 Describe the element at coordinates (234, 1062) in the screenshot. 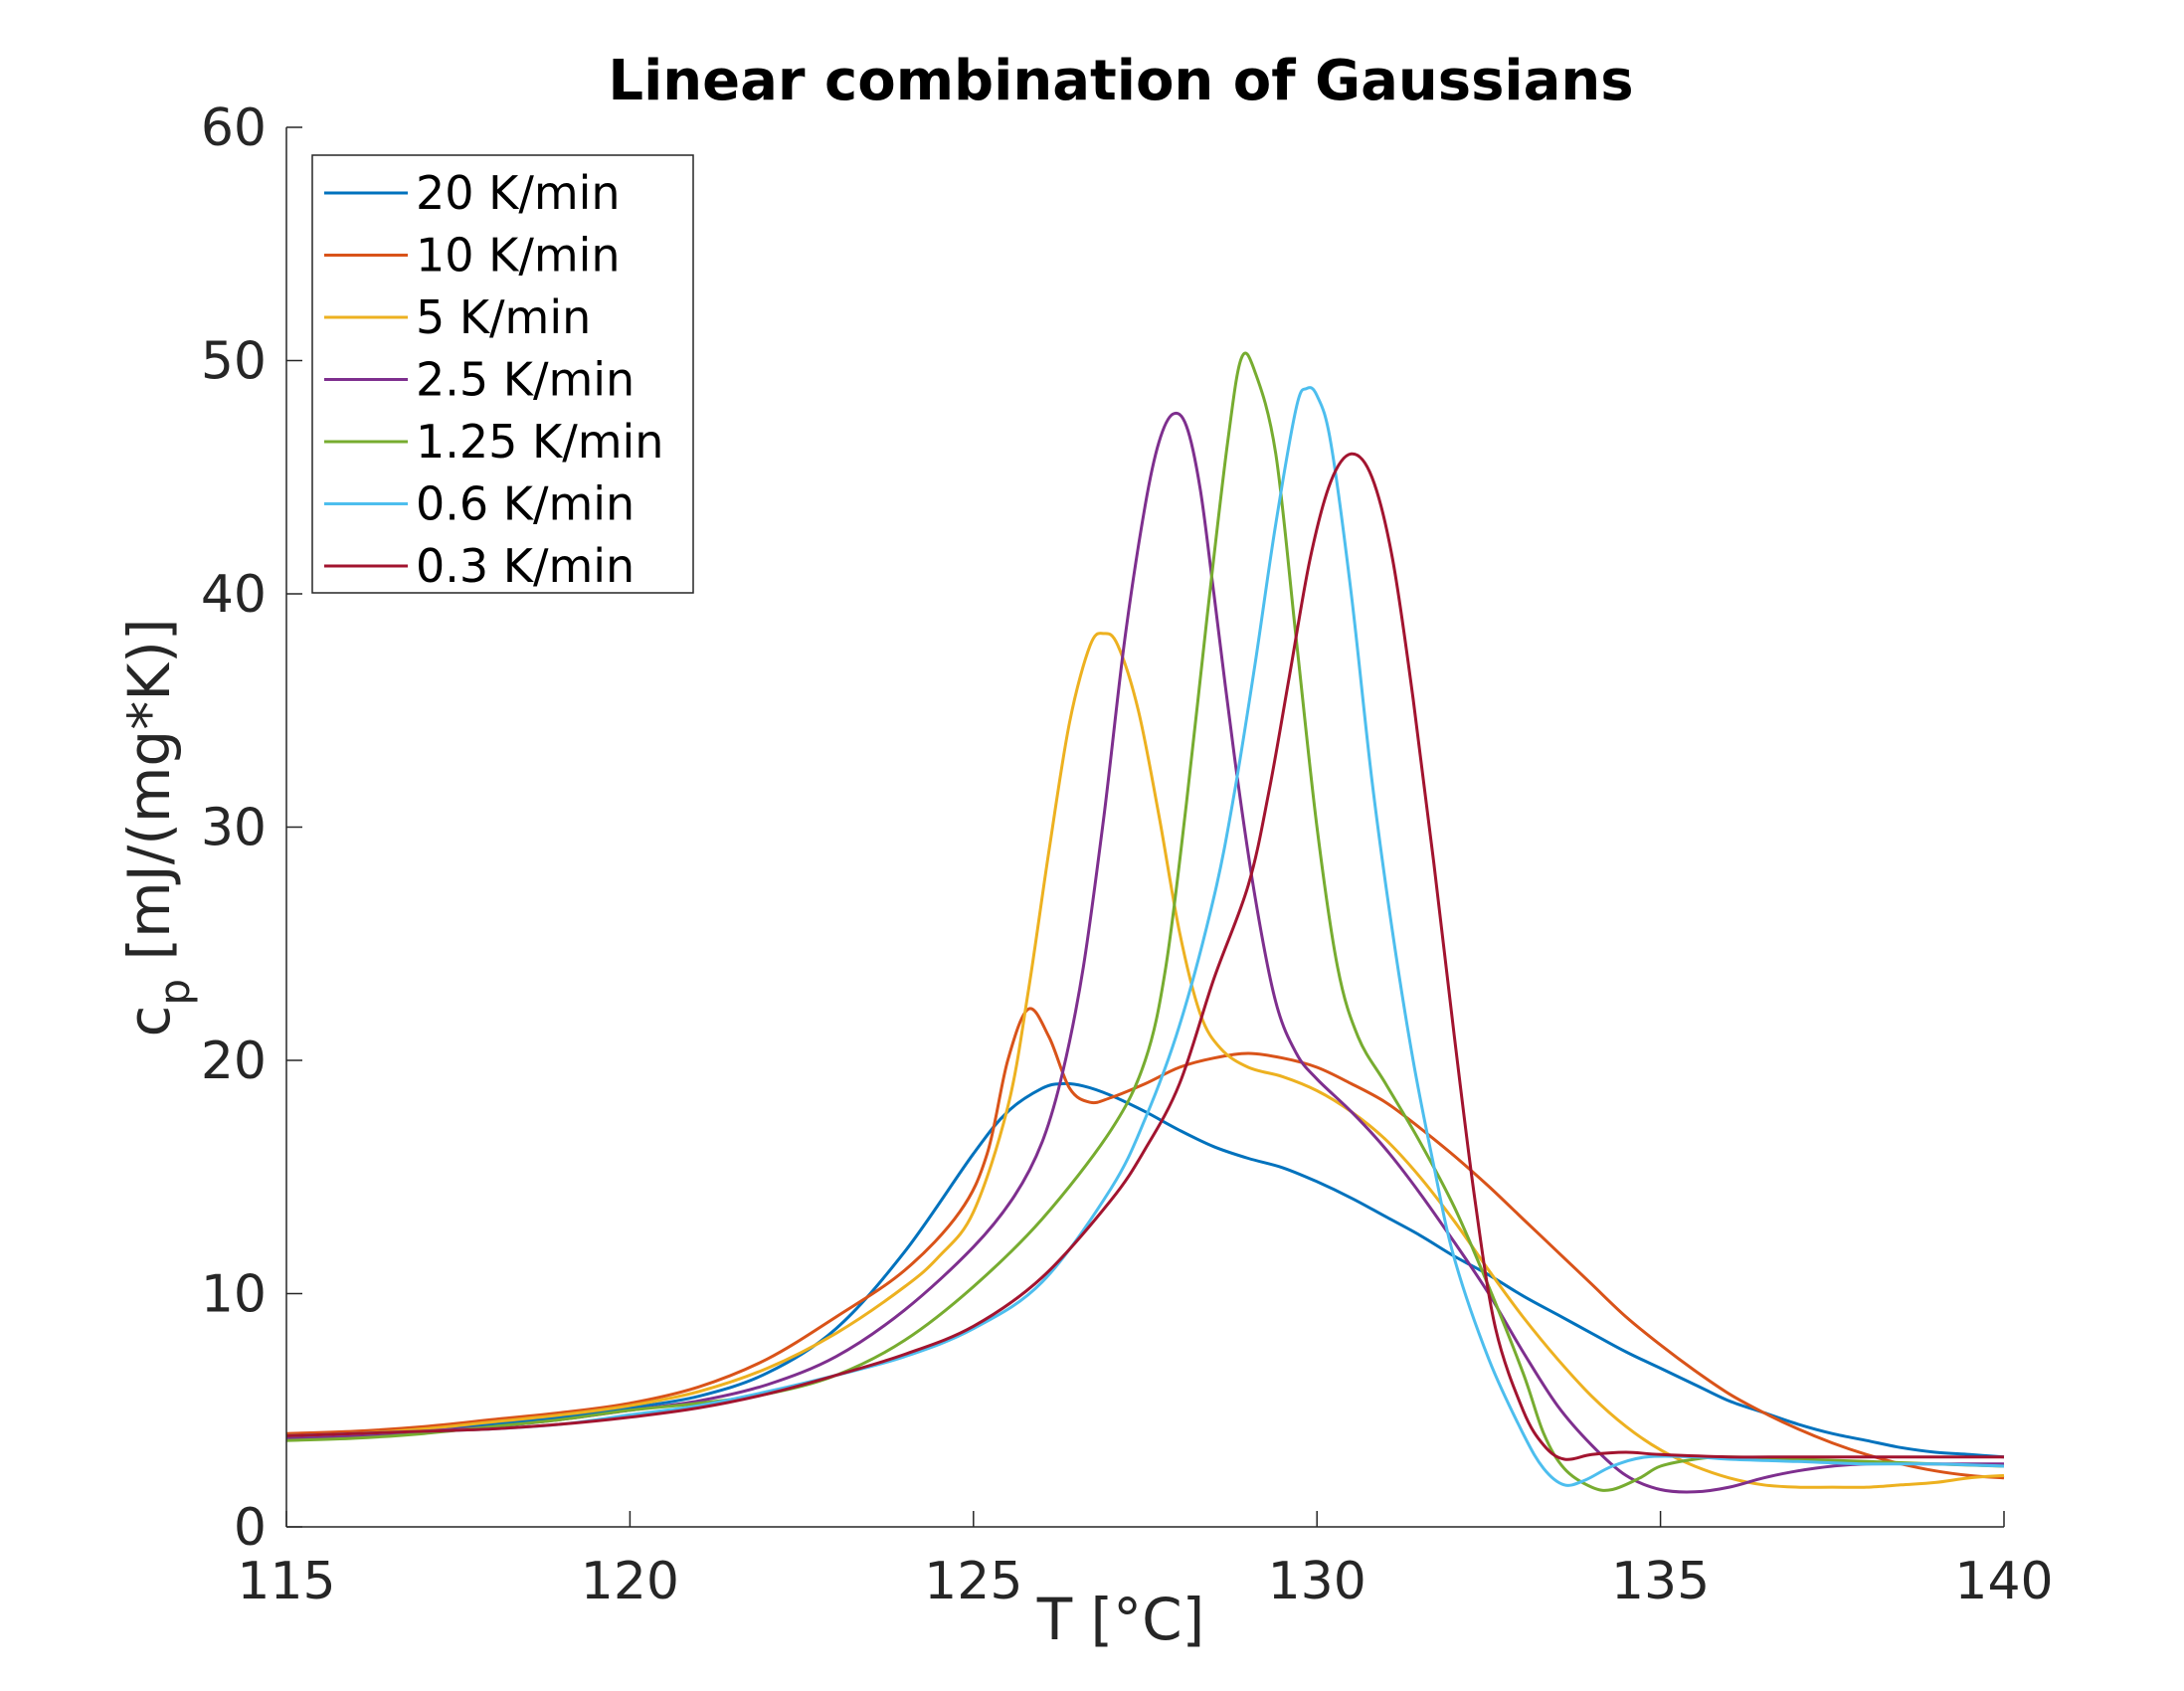

I see `y-tick-label: 20` at that location.